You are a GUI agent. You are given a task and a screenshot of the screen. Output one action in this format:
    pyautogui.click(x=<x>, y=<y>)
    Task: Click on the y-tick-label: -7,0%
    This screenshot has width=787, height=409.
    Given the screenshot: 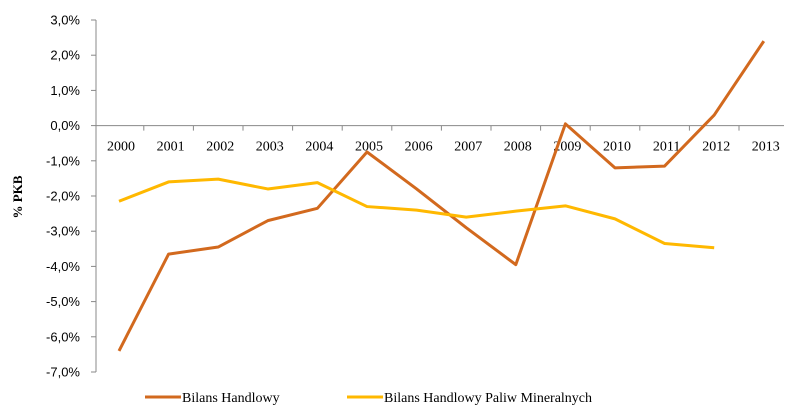 What is the action you would take?
    pyautogui.click(x=63, y=372)
    